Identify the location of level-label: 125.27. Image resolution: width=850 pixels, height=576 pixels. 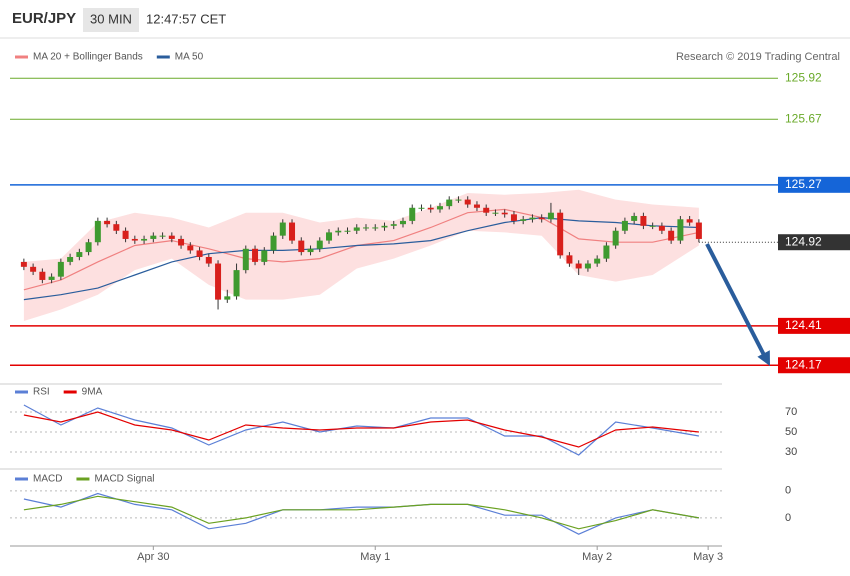
(803, 184).